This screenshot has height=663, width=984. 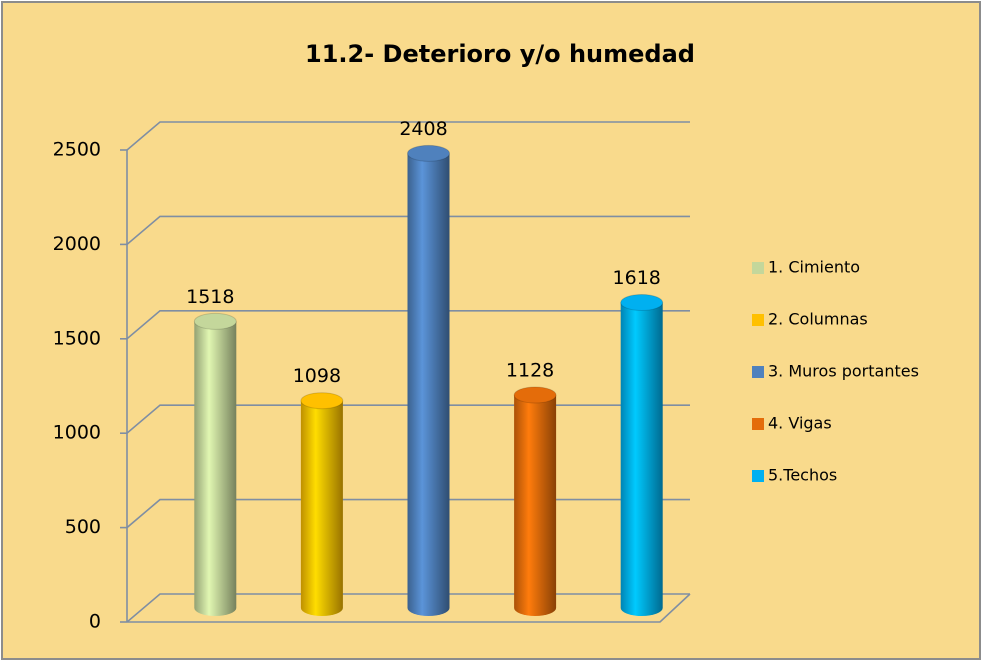 What do you see at coordinates (802, 475) in the screenshot?
I see `legend-label: 5.Techos` at bounding box center [802, 475].